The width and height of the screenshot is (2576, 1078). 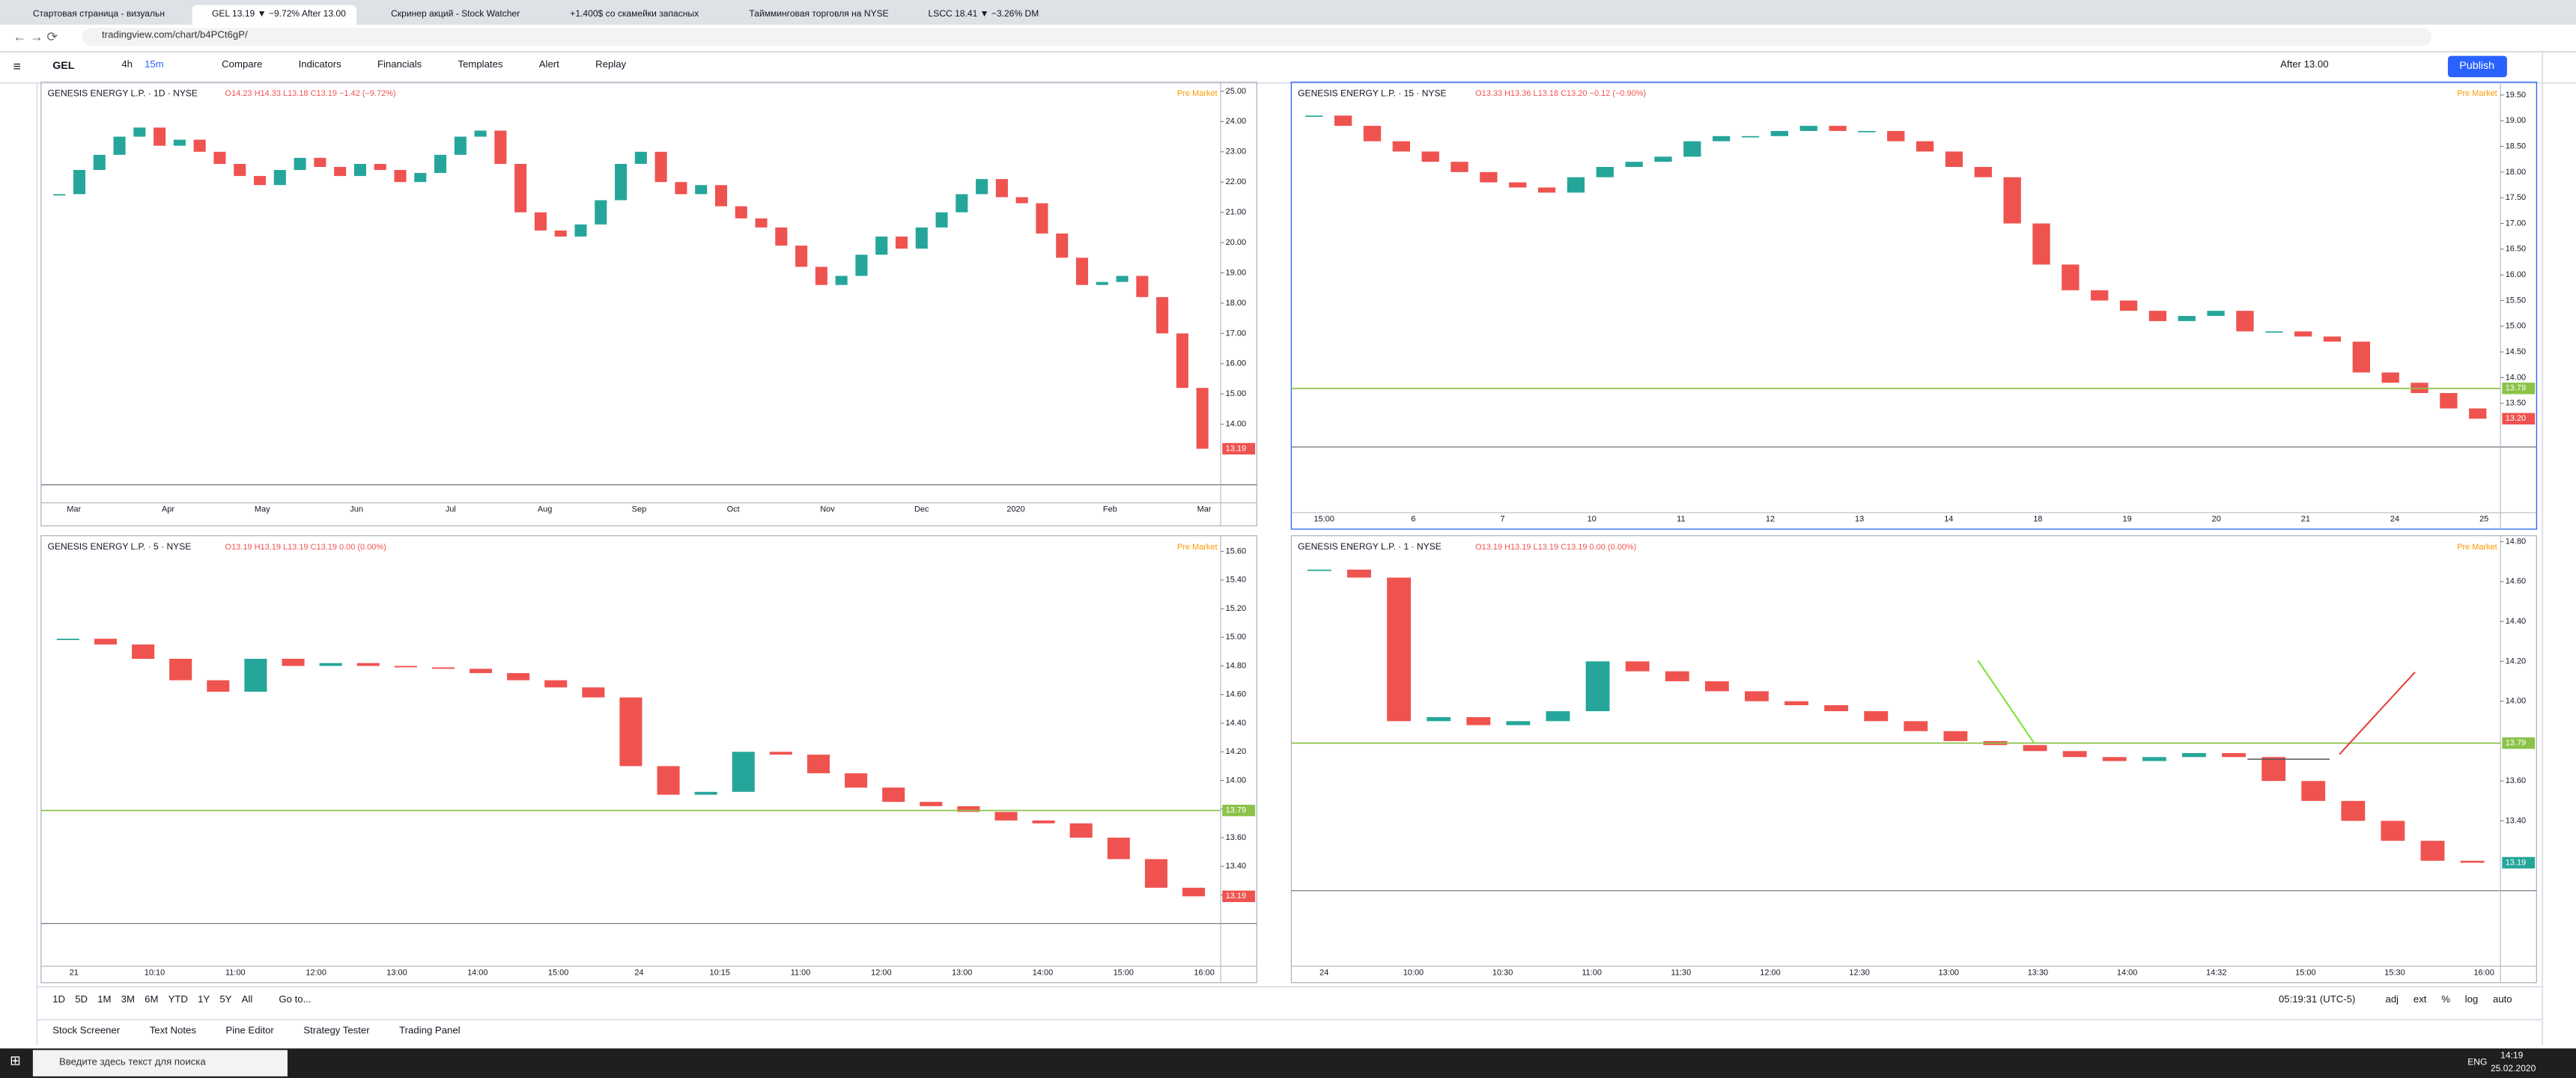 I want to click on time-label: Jun, so click(x=356, y=509).